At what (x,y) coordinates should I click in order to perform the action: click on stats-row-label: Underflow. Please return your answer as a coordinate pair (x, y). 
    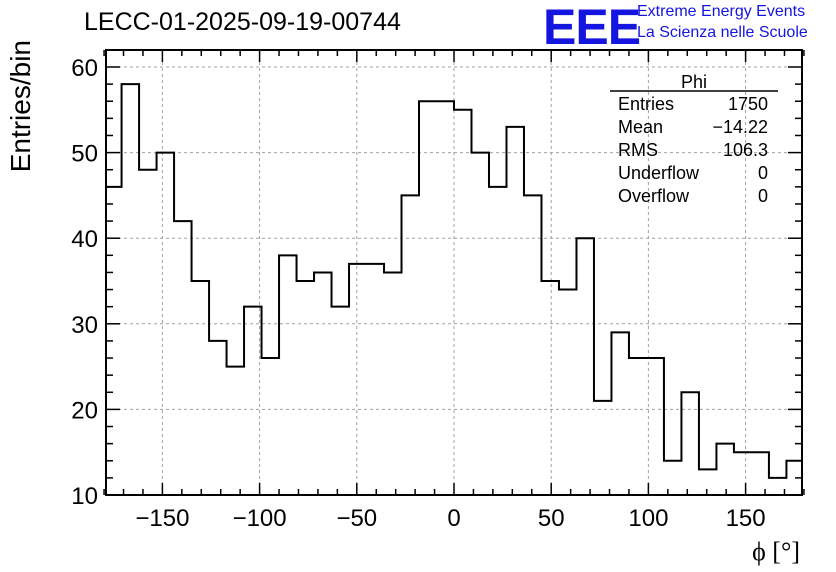
    Looking at the image, I should click on (659, 173).